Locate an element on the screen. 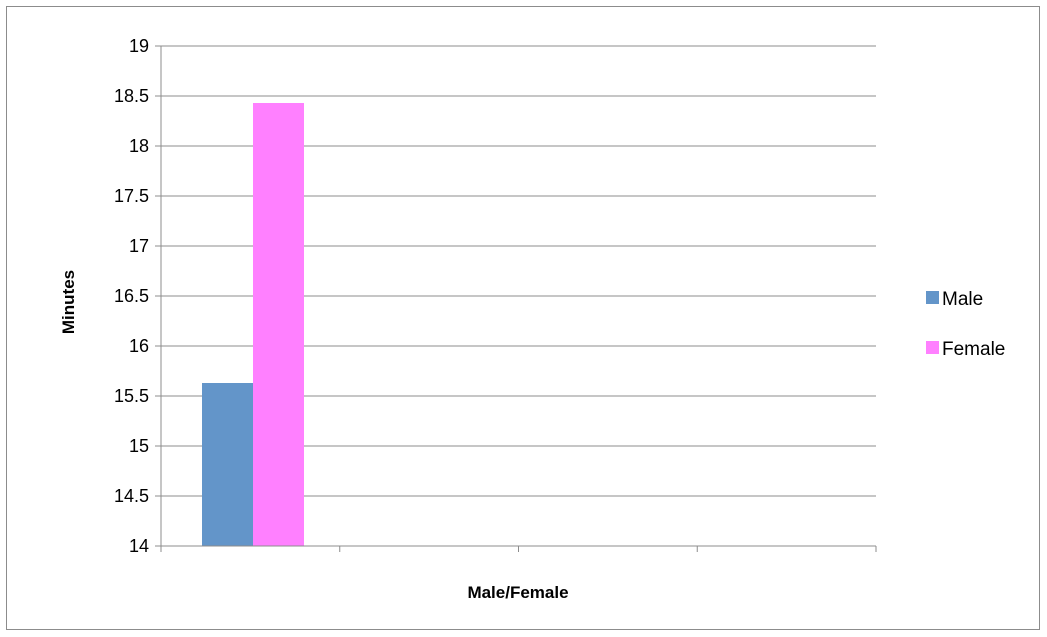  y-tick-label: 14.5 is located at coordinates (131, 496).